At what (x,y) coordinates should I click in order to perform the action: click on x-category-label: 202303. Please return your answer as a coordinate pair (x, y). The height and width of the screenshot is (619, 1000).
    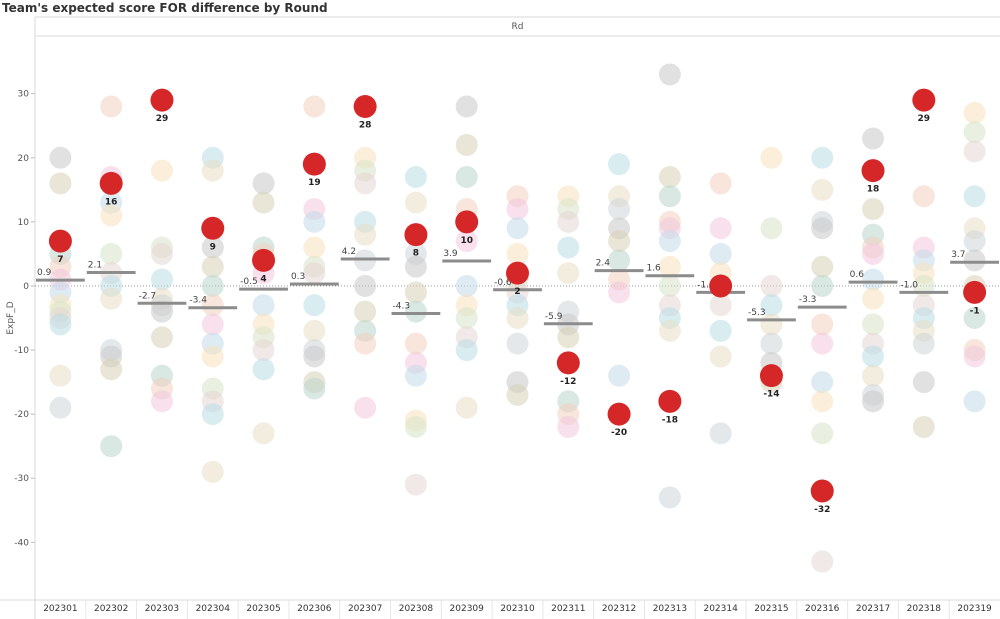
    Looking at the image, I should click on (162, 609).